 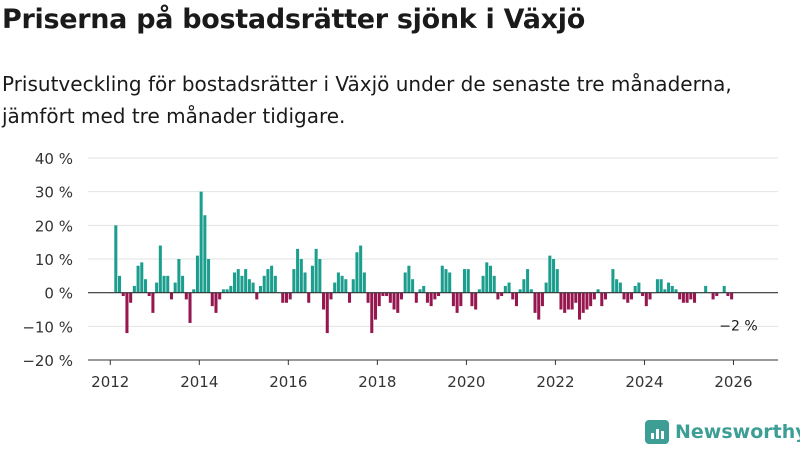 I want to click on chart-title: Priserna på bostadsrätter sjönk i Växjö, so click(x=293, y=19).